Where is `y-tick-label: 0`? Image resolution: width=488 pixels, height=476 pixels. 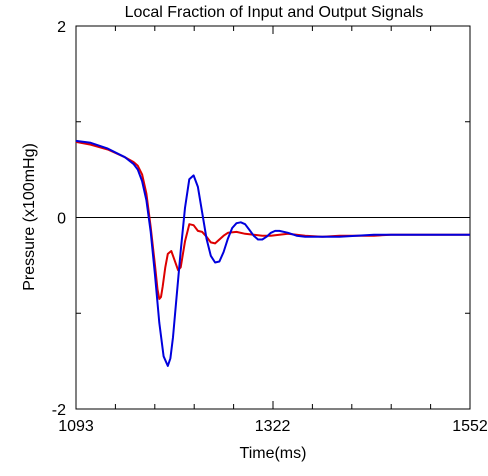
y-tick-label: 0 is located at coordinates (61, 219).